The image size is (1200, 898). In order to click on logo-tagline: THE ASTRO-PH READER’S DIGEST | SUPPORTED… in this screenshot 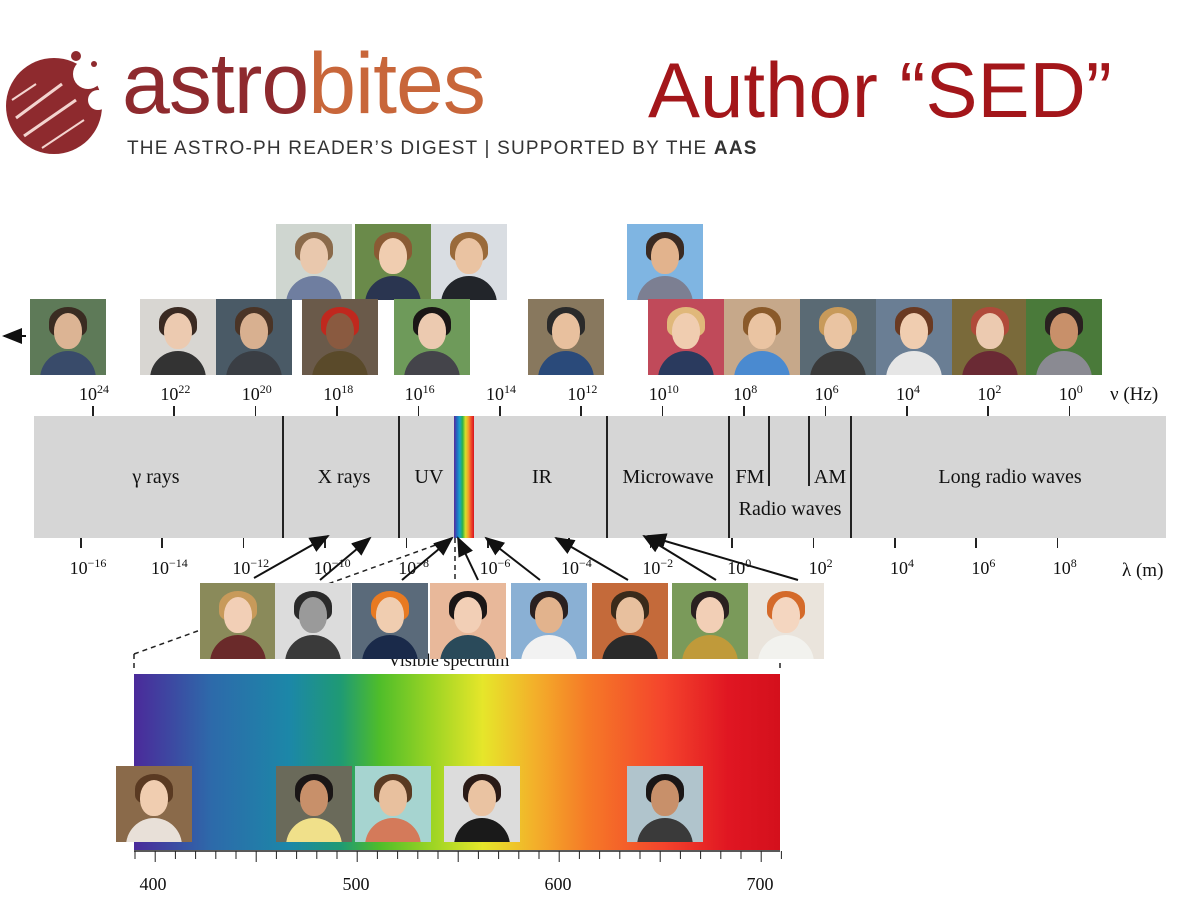, I will do `click(442, 149)`.